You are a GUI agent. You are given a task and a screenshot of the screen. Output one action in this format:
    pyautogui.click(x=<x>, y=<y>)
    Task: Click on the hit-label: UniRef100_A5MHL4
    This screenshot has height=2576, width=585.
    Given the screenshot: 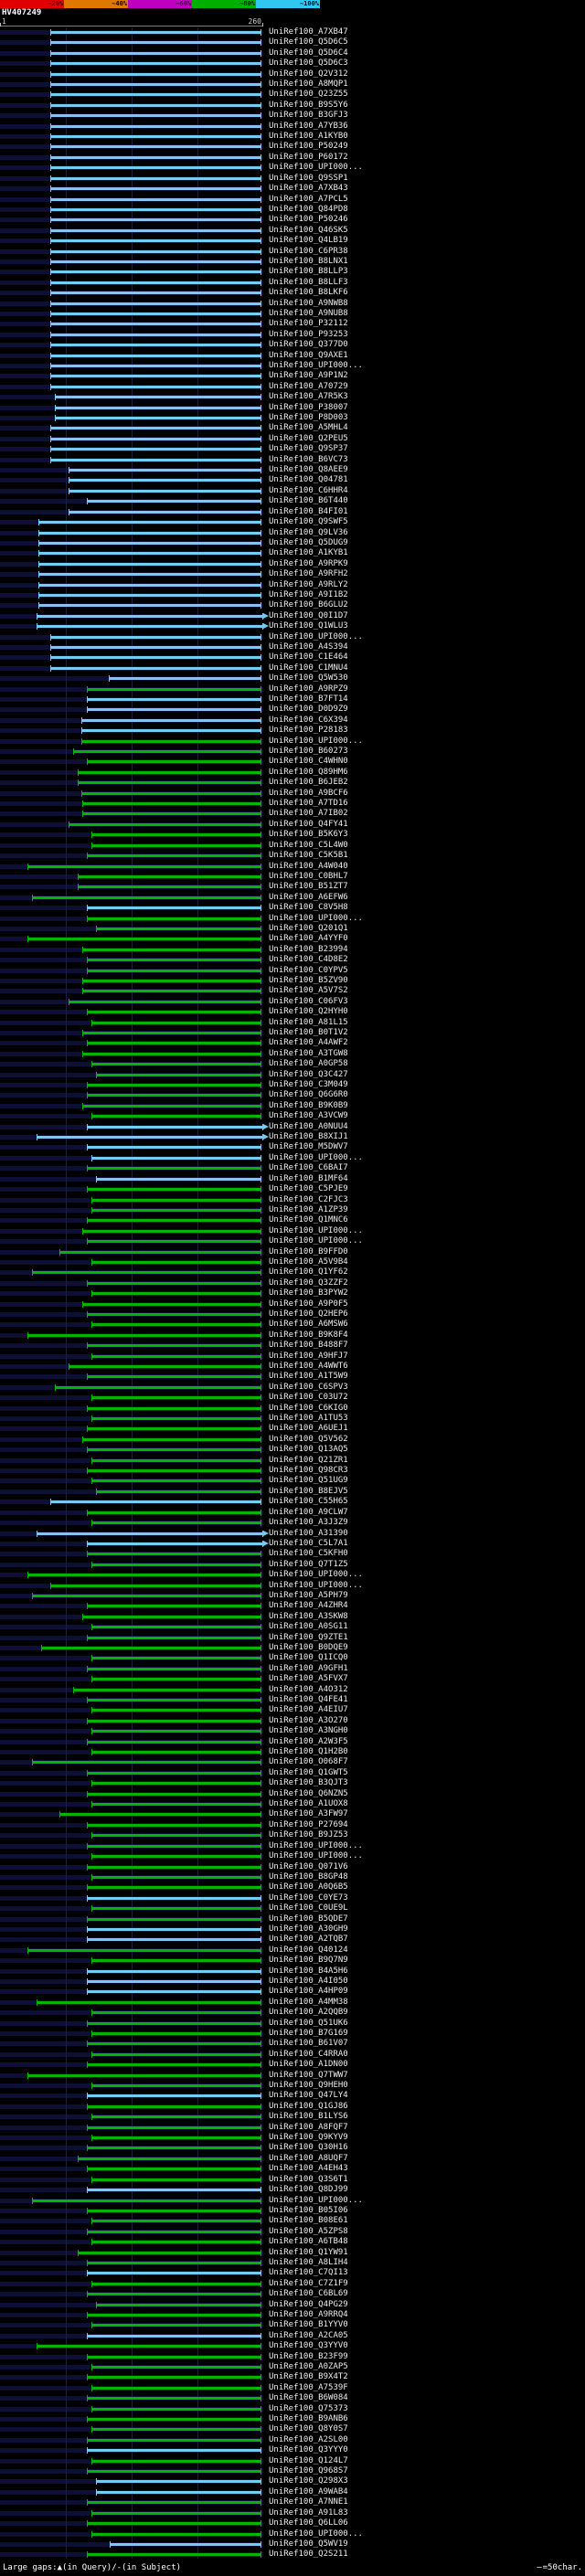 What is the action you would take?
    pyautogui.click(x=309, y=428)
    